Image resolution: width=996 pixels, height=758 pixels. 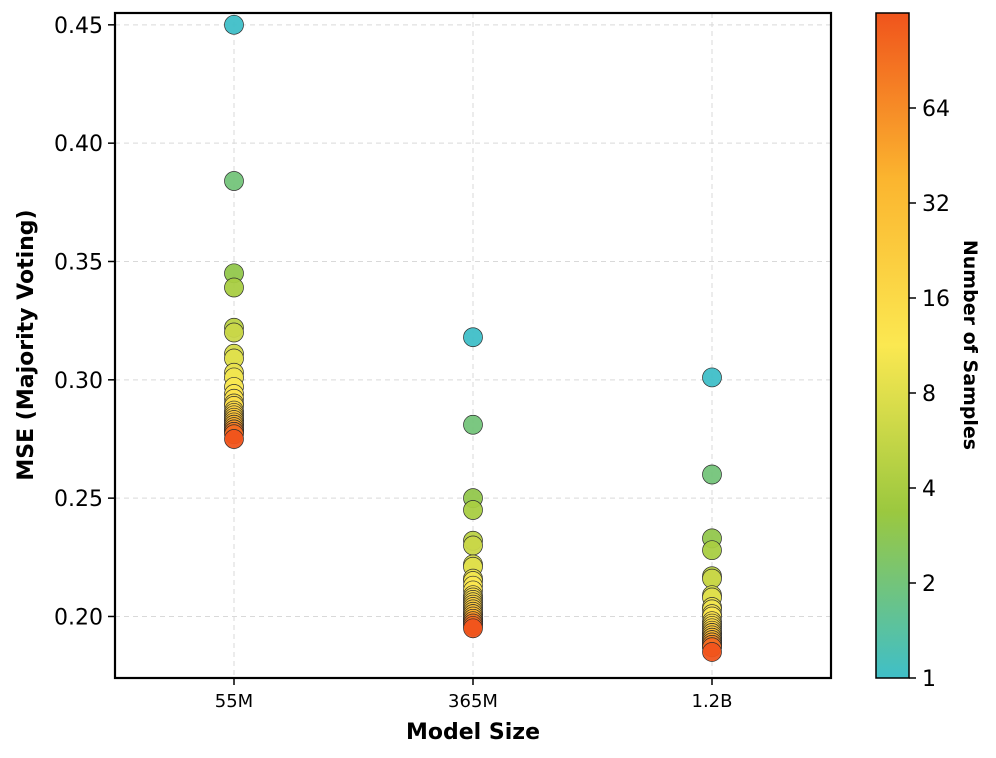 I want to click on colorbar-ticks: 1 2 4 8 16 32 64, so click(x=929, y=394).